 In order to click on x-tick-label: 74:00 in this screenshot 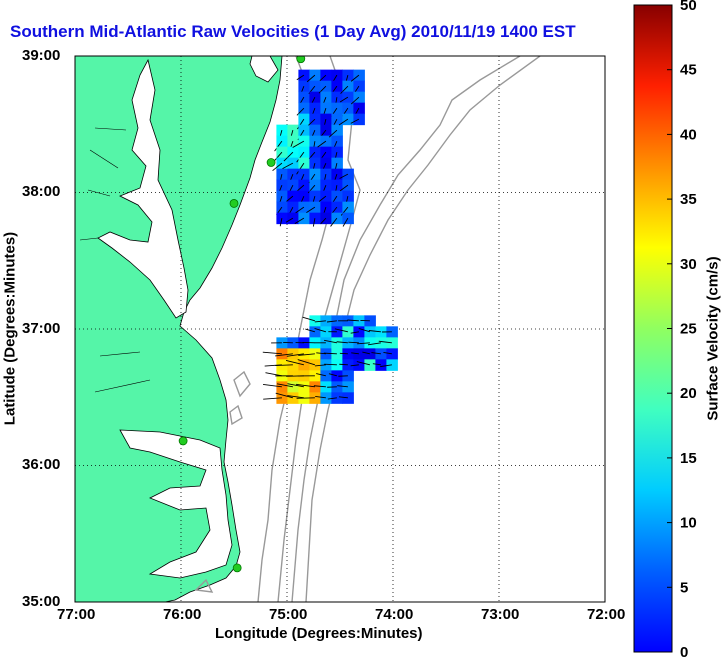, I will do `click(394, 614)`.